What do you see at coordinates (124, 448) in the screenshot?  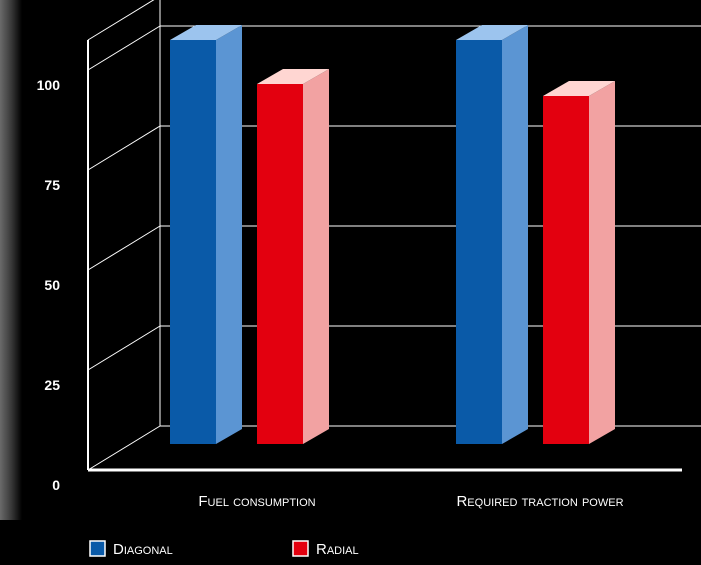 I see `floor-diagonal` at bounding box center [124, 448].